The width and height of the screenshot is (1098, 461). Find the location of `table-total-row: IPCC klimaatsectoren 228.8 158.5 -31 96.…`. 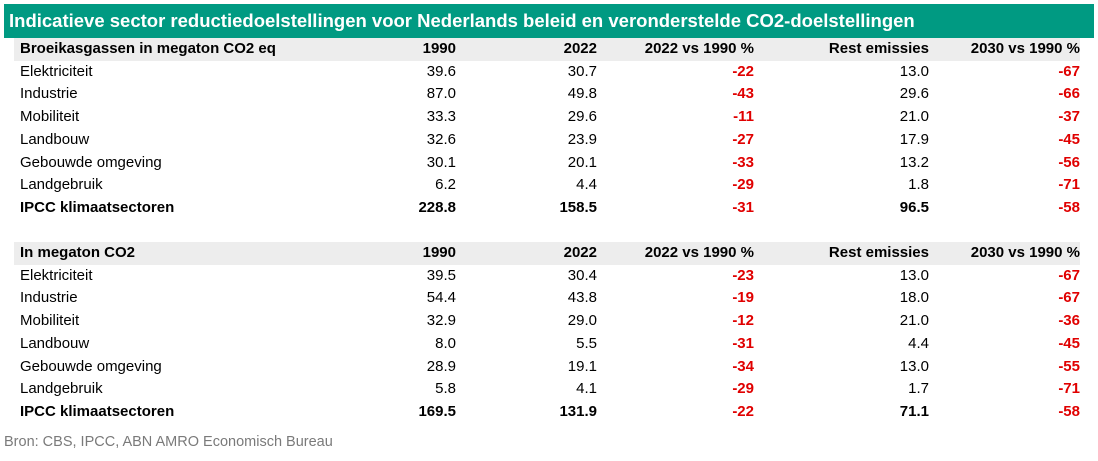

table-total-row: IPCC klimaatsectoren 228.8 158.5 -31 96.… is located at coordinates (547, 208).